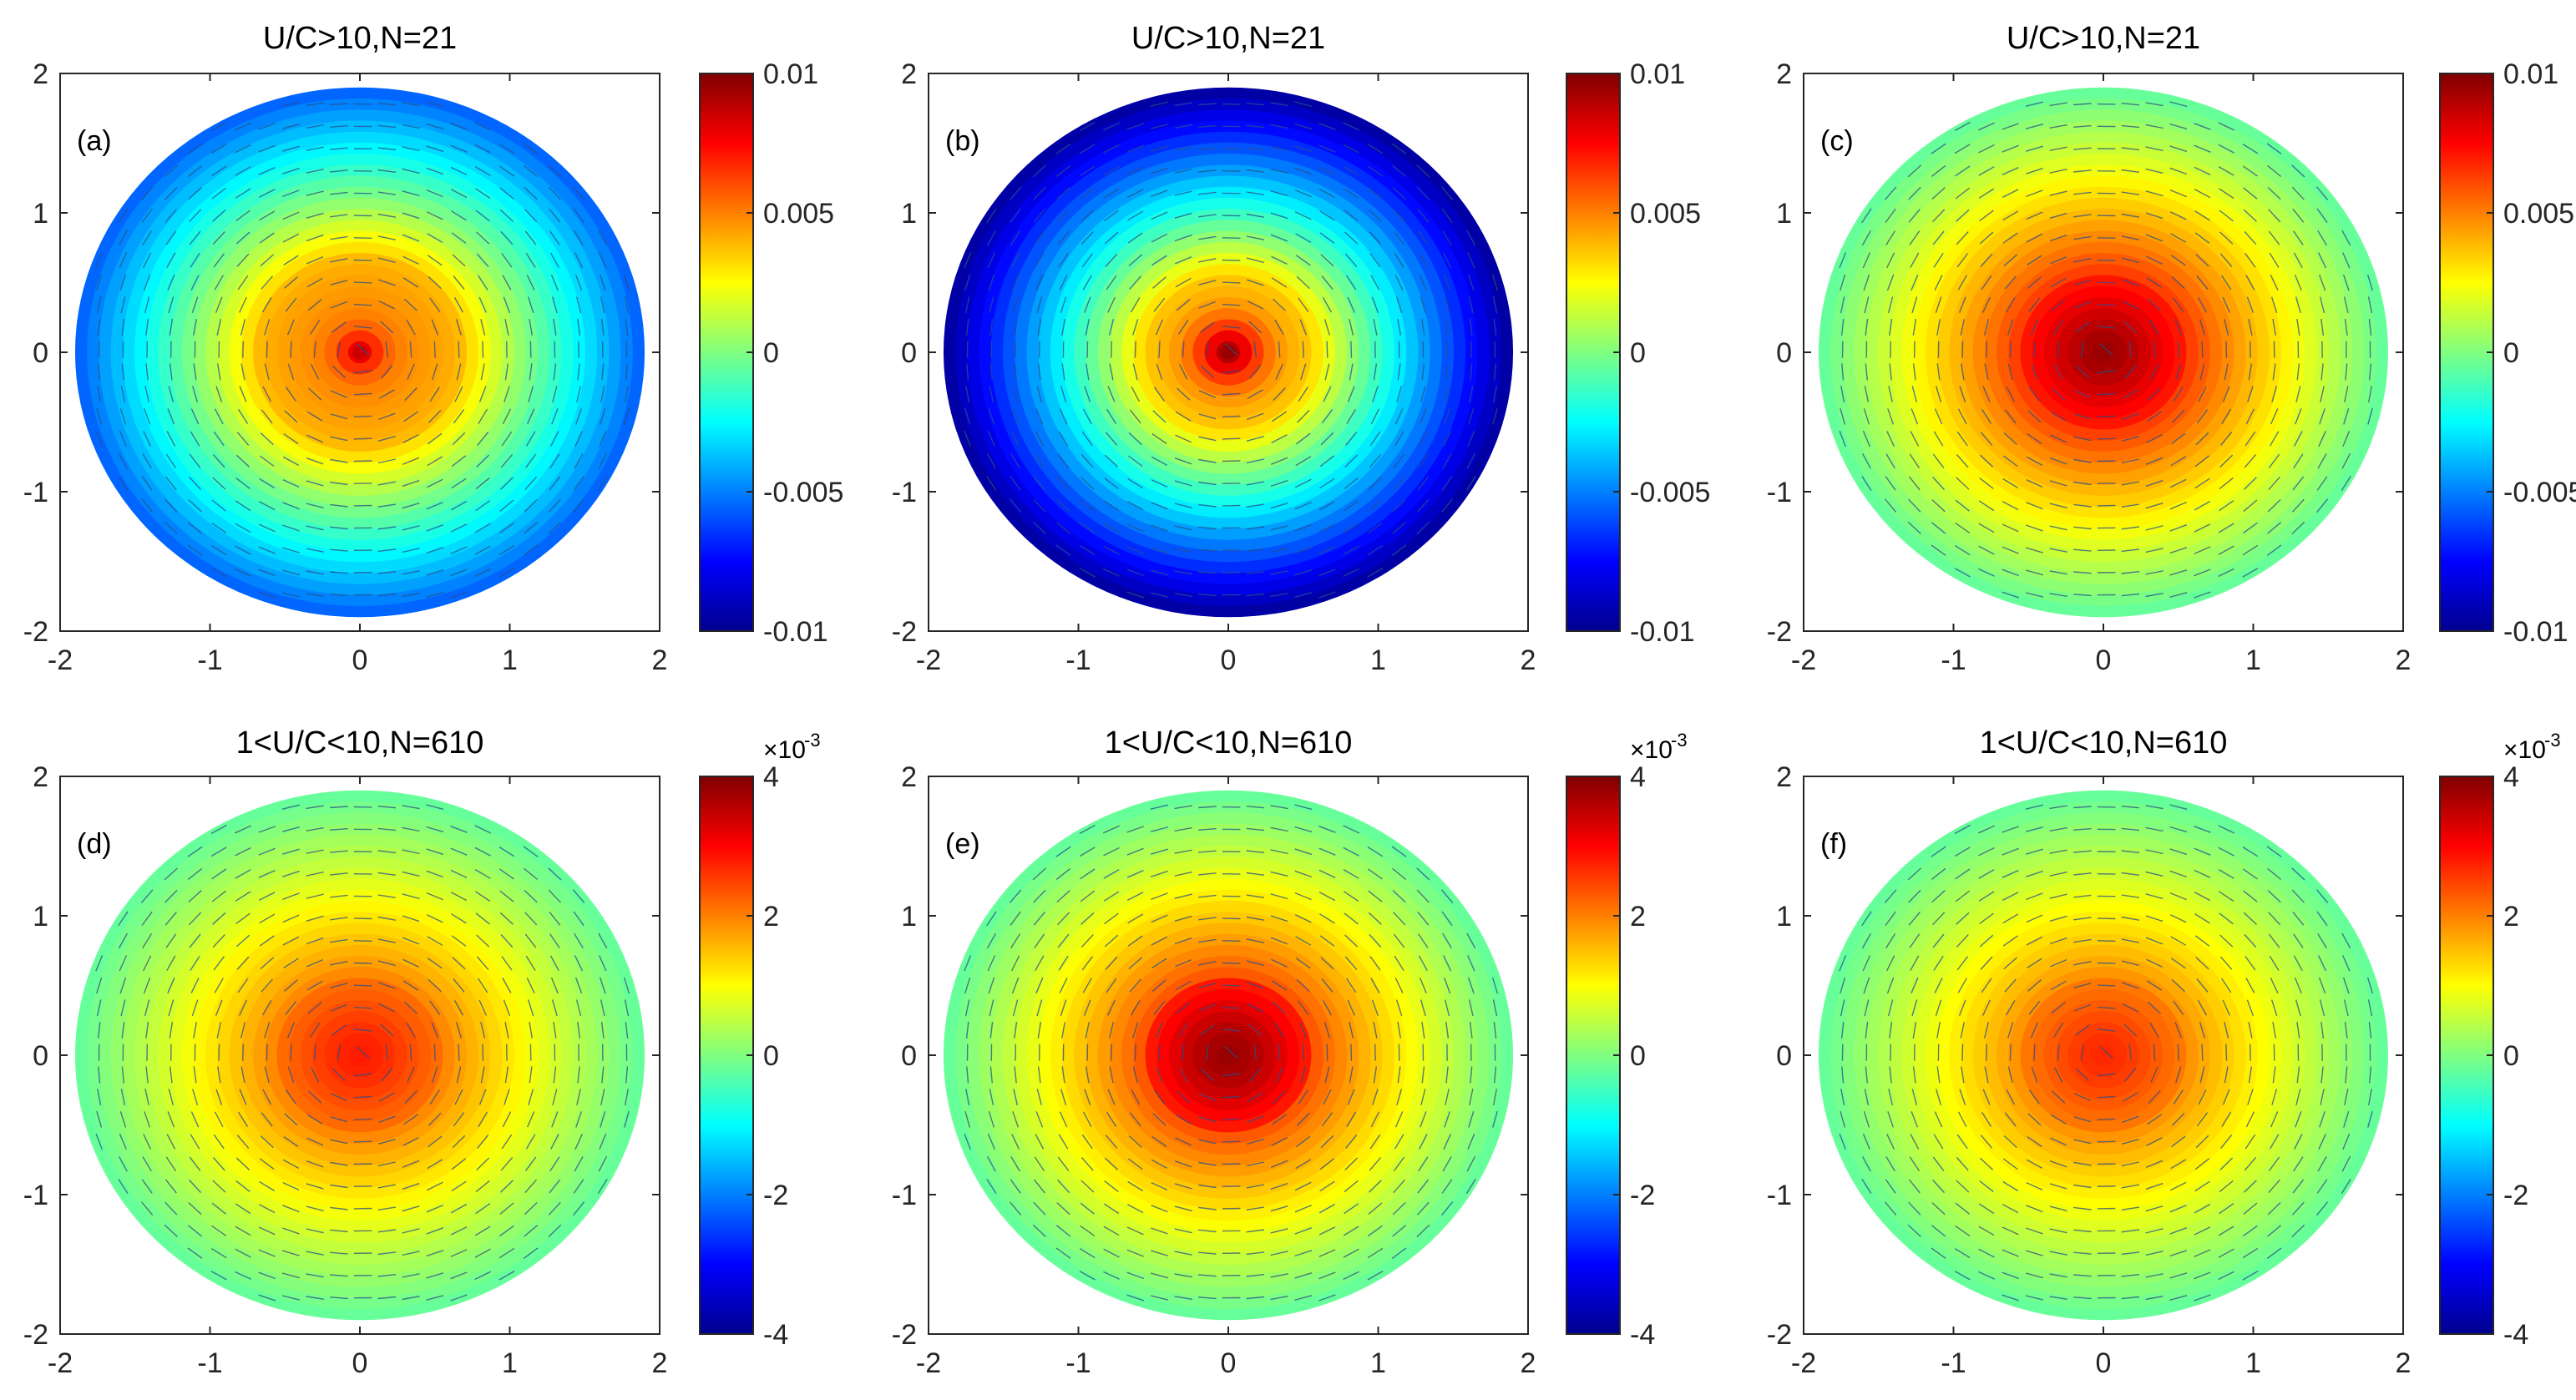 This screenshot has height=1400, width=2576. What do you see at coordinates (2253, 660) in the screenshot?
I see `x-tick-label: 1` at bounding box center [2253, 660].